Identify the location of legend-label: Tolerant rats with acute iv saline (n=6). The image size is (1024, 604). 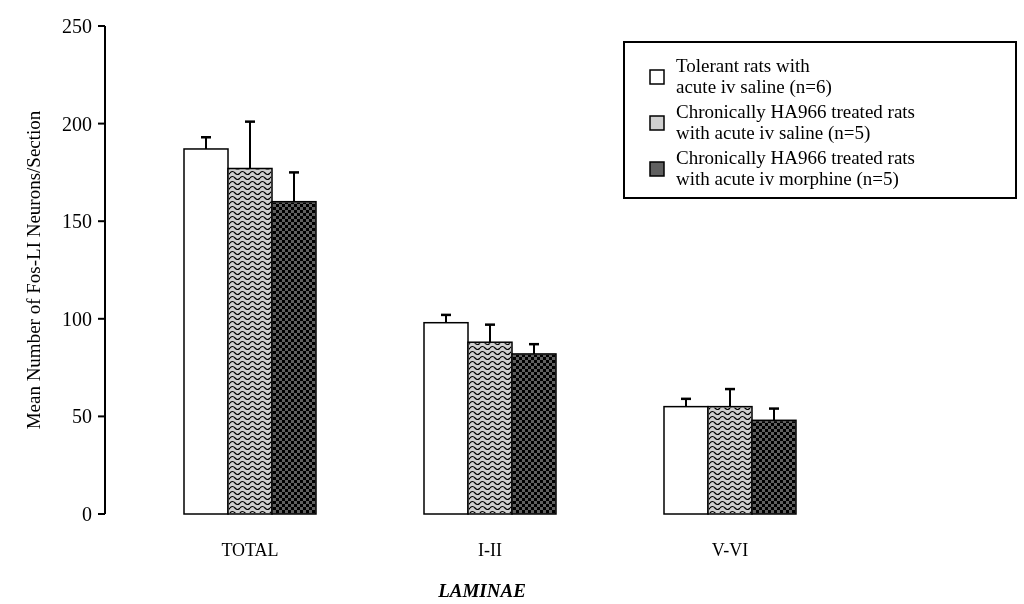
(754, 76).